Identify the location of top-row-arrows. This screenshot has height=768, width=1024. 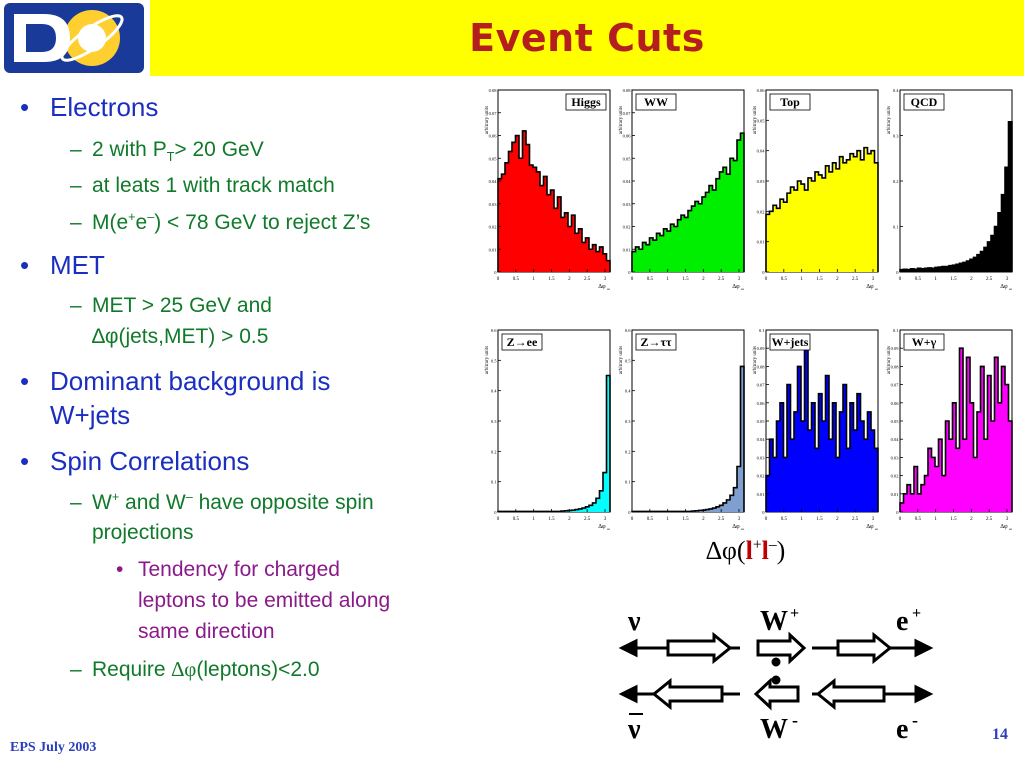
(776, 649).